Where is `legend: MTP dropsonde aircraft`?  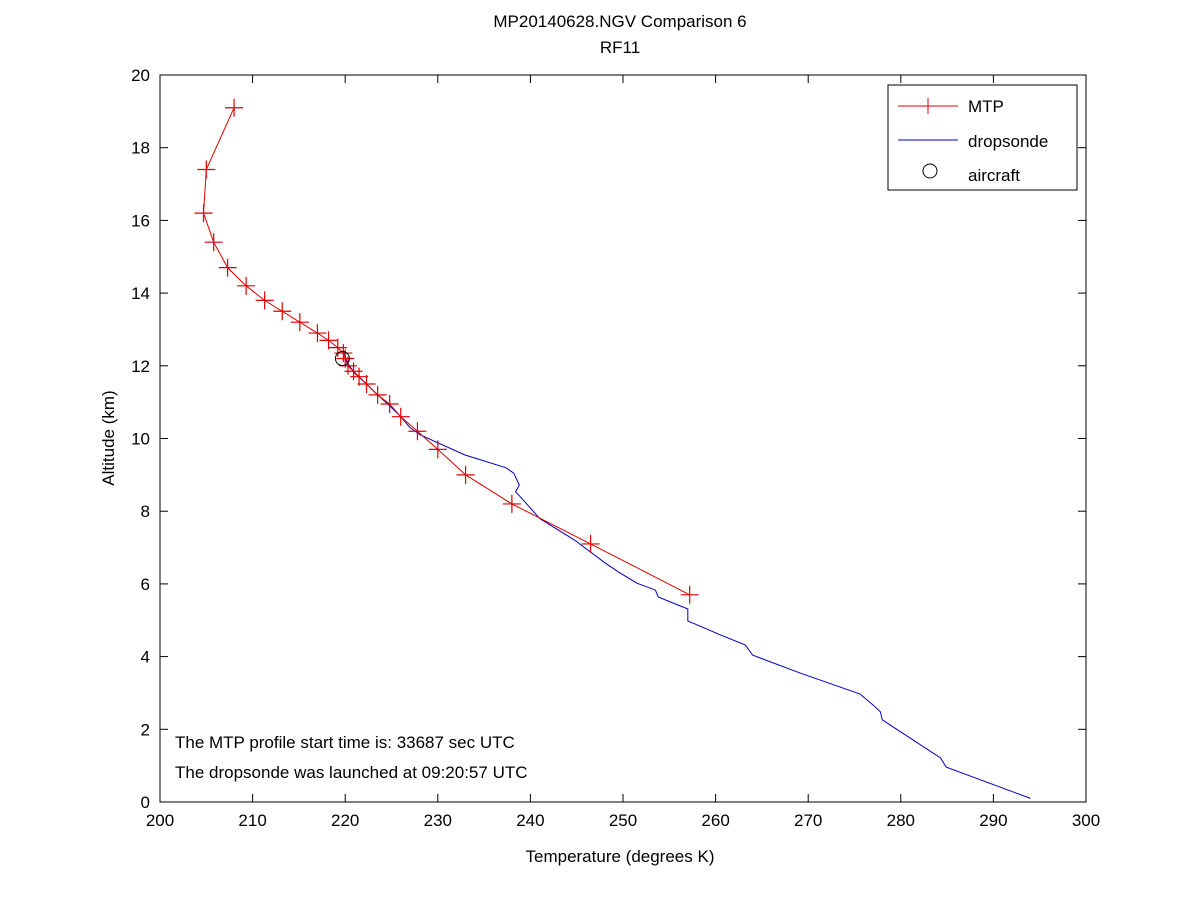
legend: MTP dropsonde aircraft is located at coordinates (982, 137).